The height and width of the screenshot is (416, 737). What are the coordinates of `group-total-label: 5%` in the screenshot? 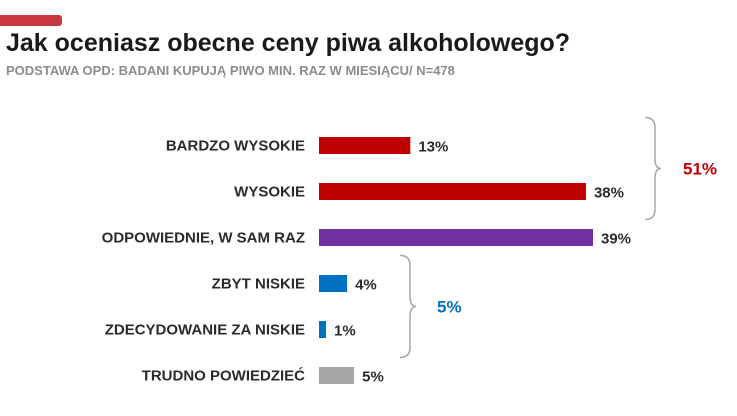 It's located at (449, 307).